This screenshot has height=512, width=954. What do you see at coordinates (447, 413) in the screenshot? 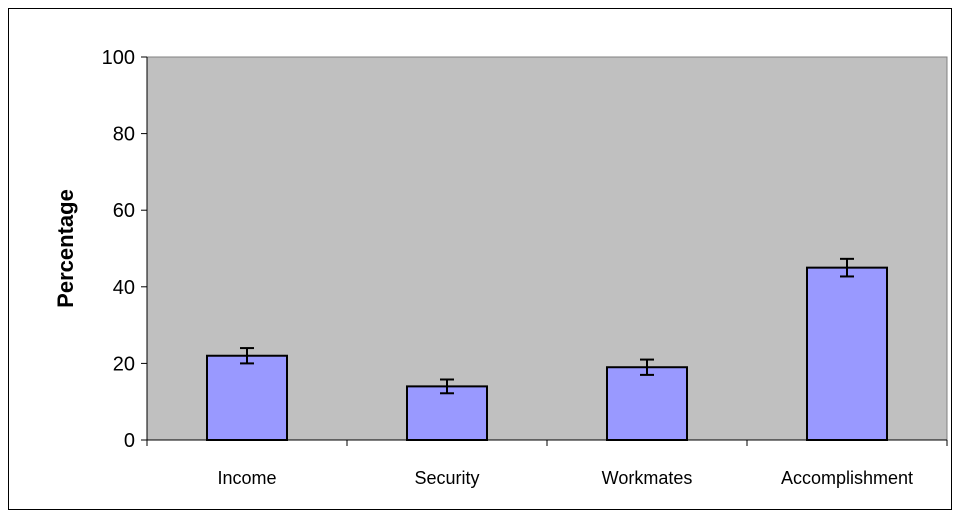
I see `bar-security` at bounding box center [447, 413].